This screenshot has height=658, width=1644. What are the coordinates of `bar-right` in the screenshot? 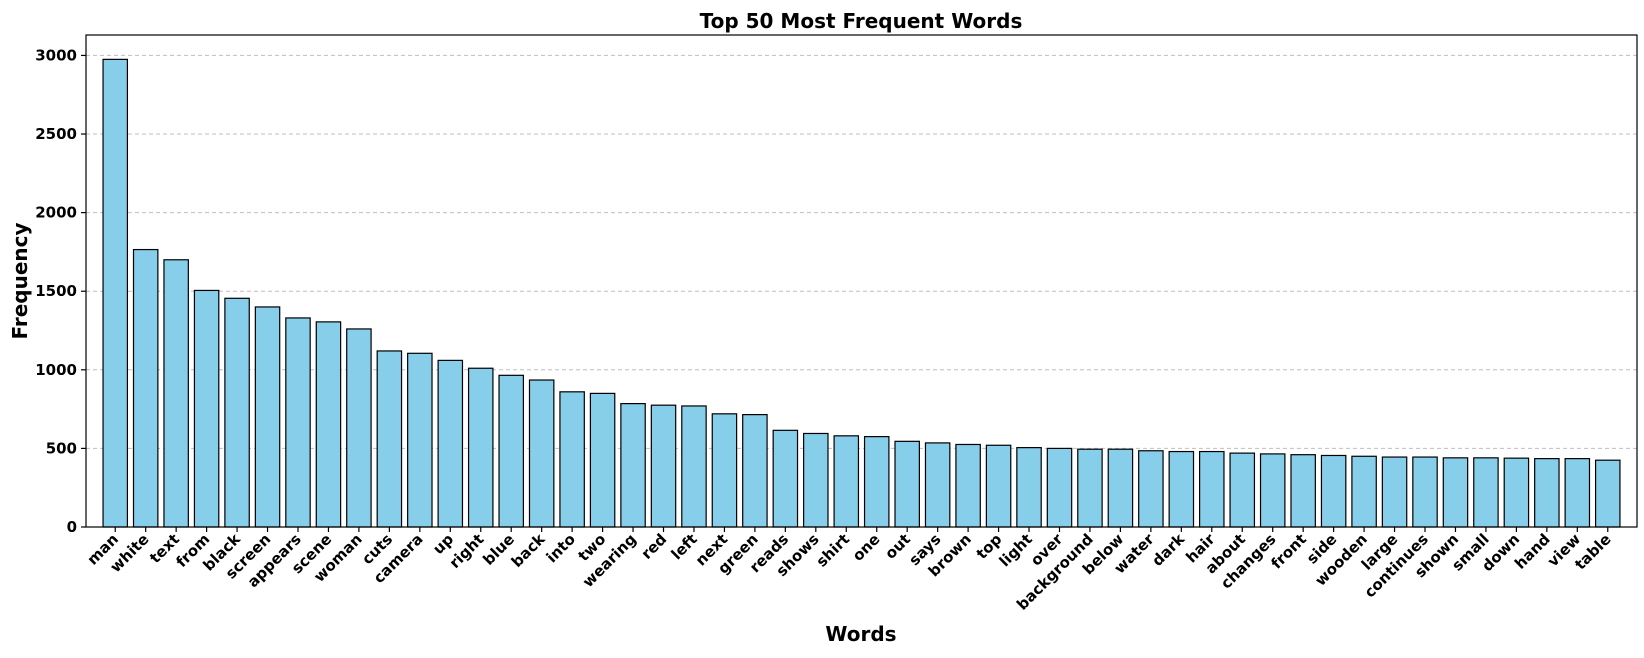 It's located at (480, 447).